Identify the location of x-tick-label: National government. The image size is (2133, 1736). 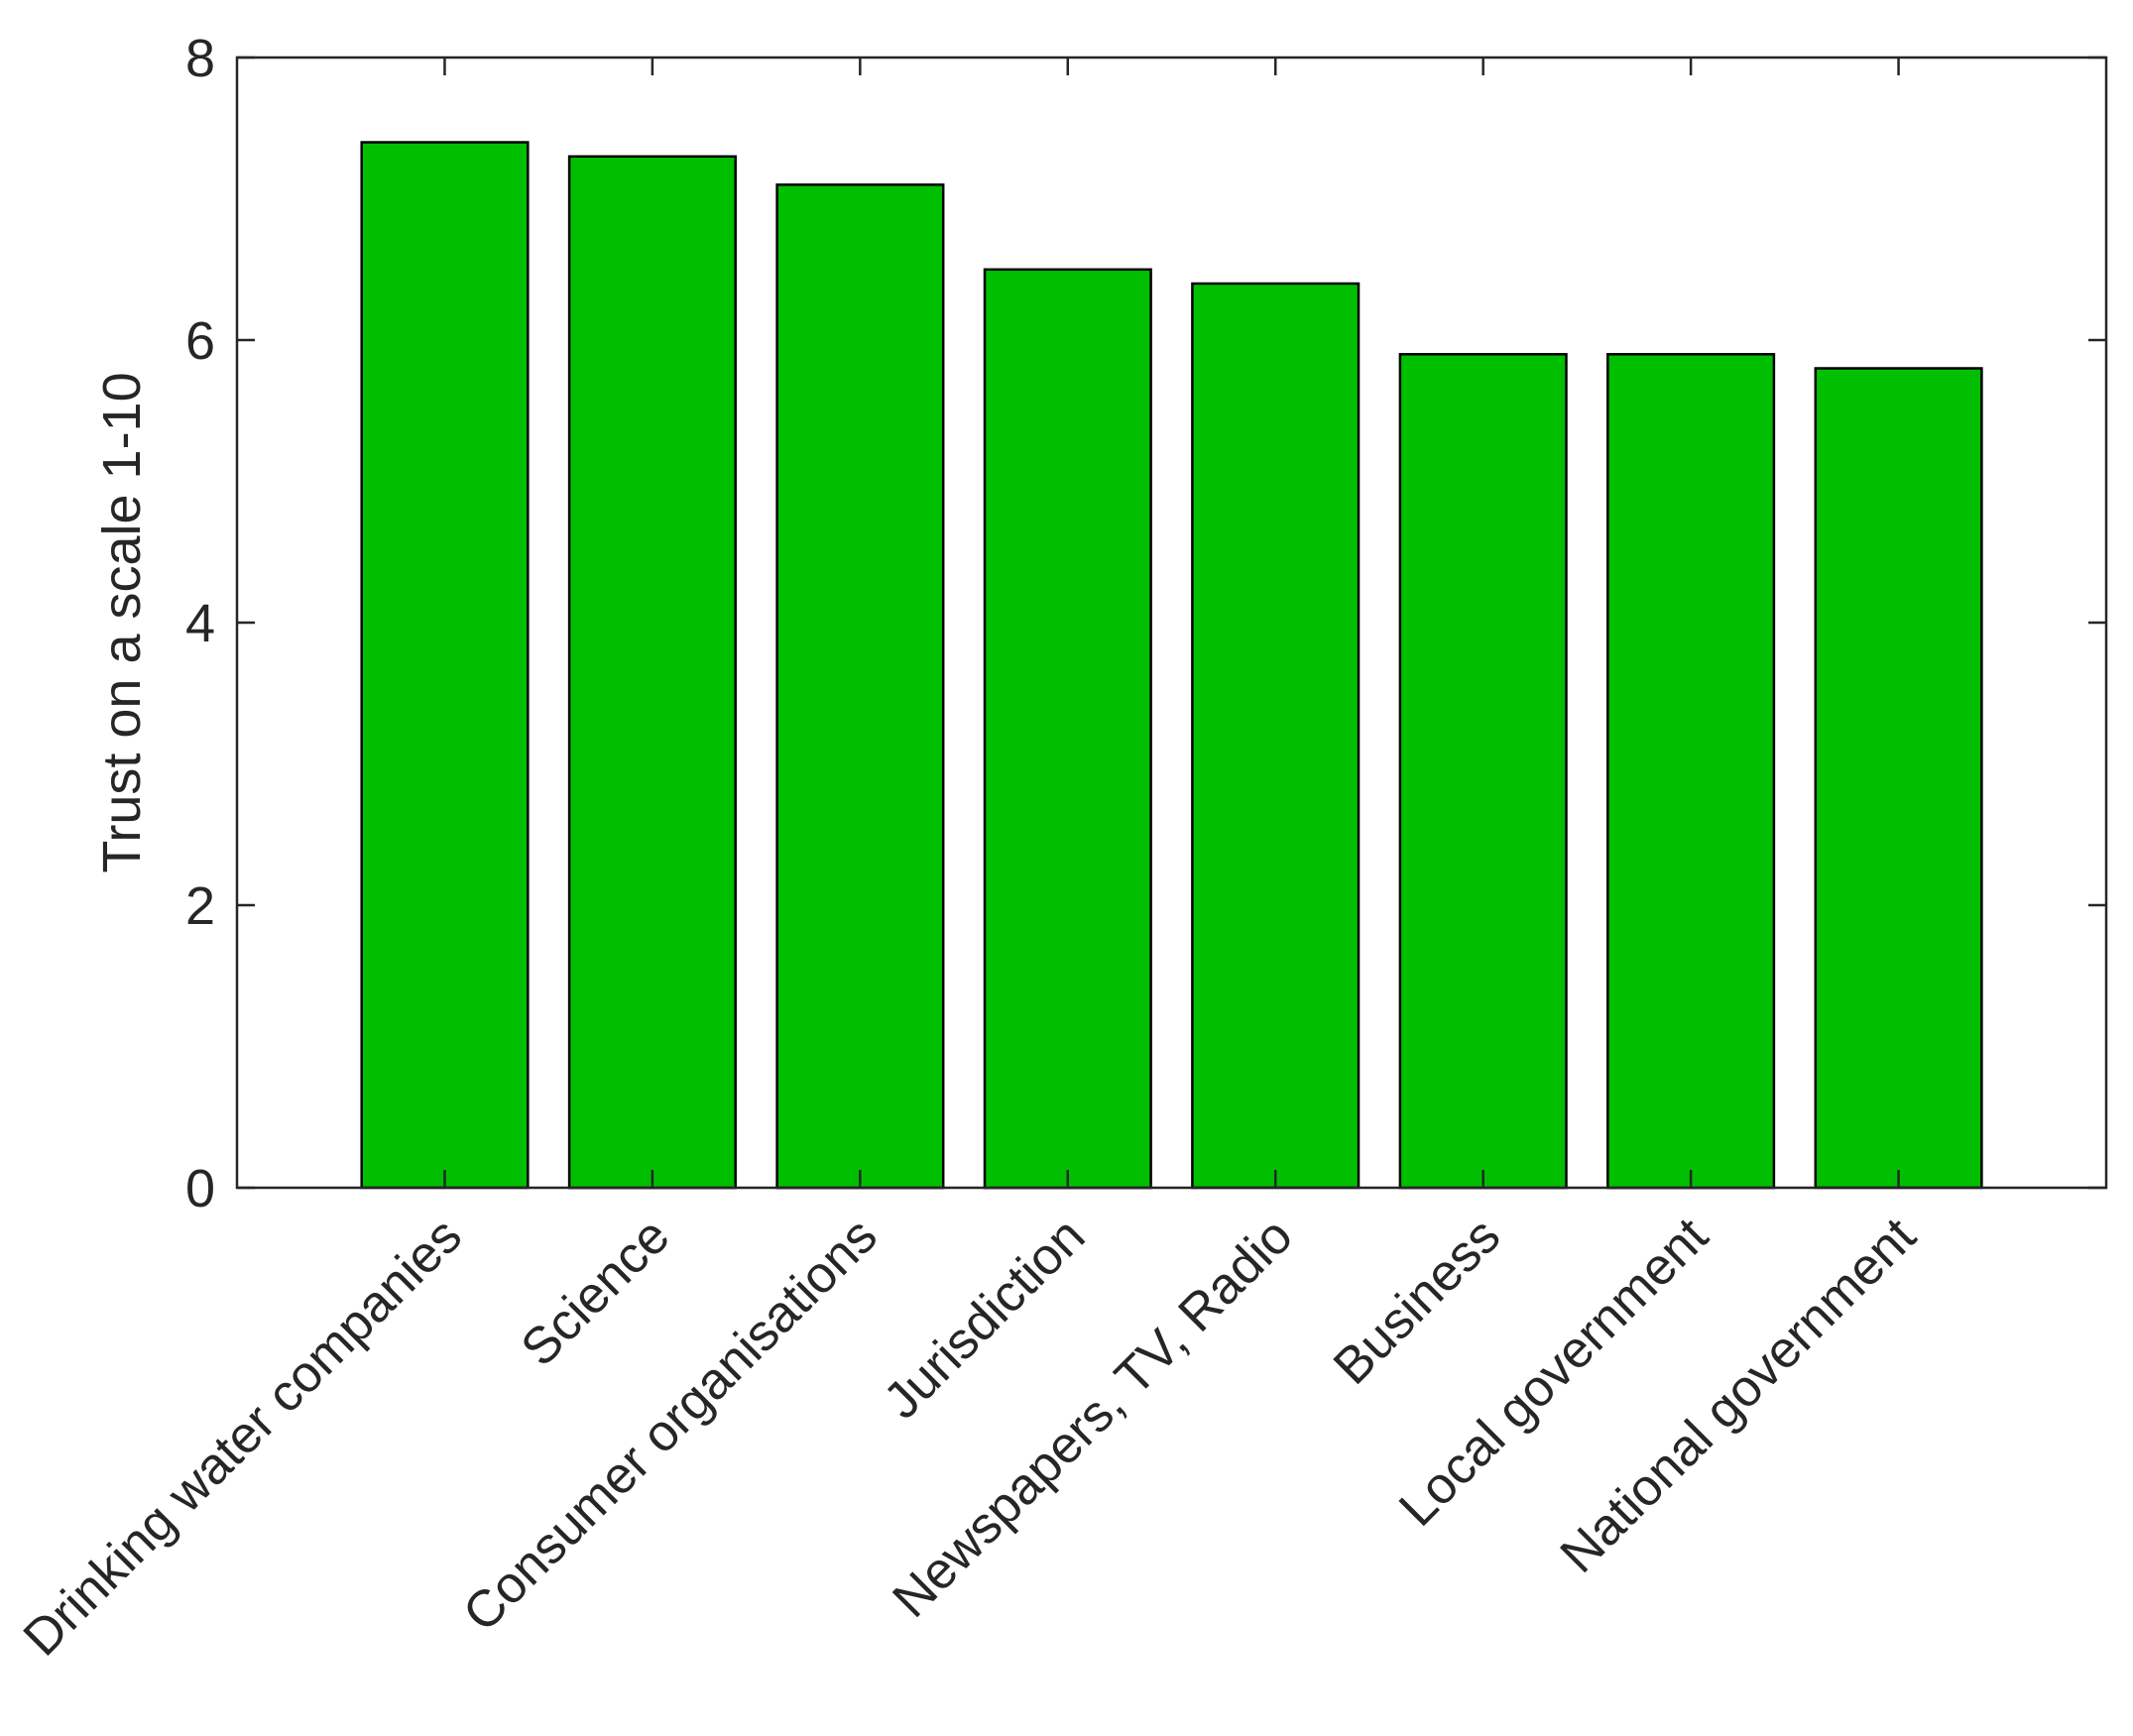
(1739, 1395).